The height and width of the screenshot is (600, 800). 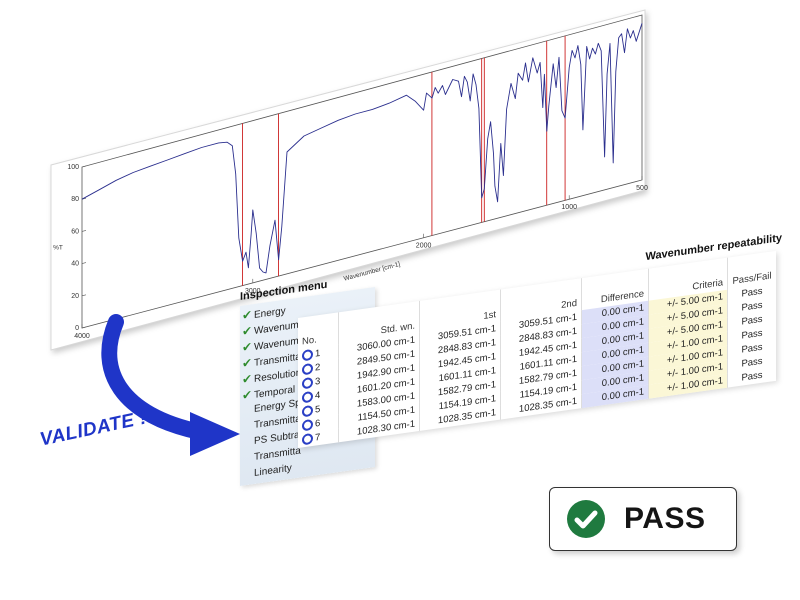 What do you see at coordinates (58, 248) in the screenshot?
I see `y-axis-label: %T` at bounding box center [58, 248].